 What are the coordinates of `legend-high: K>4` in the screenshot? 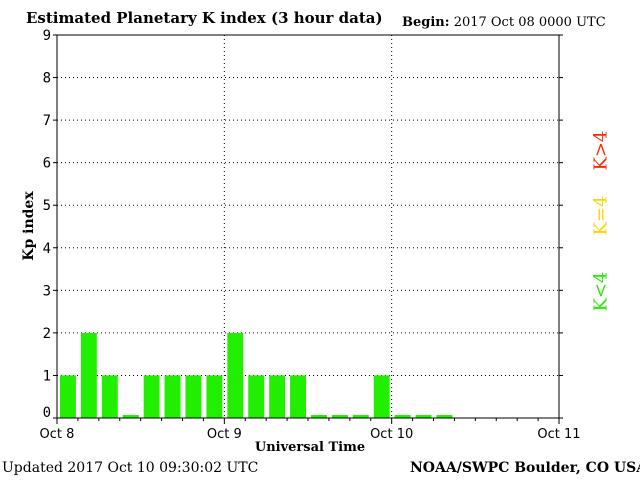 It's located at (601, 150).